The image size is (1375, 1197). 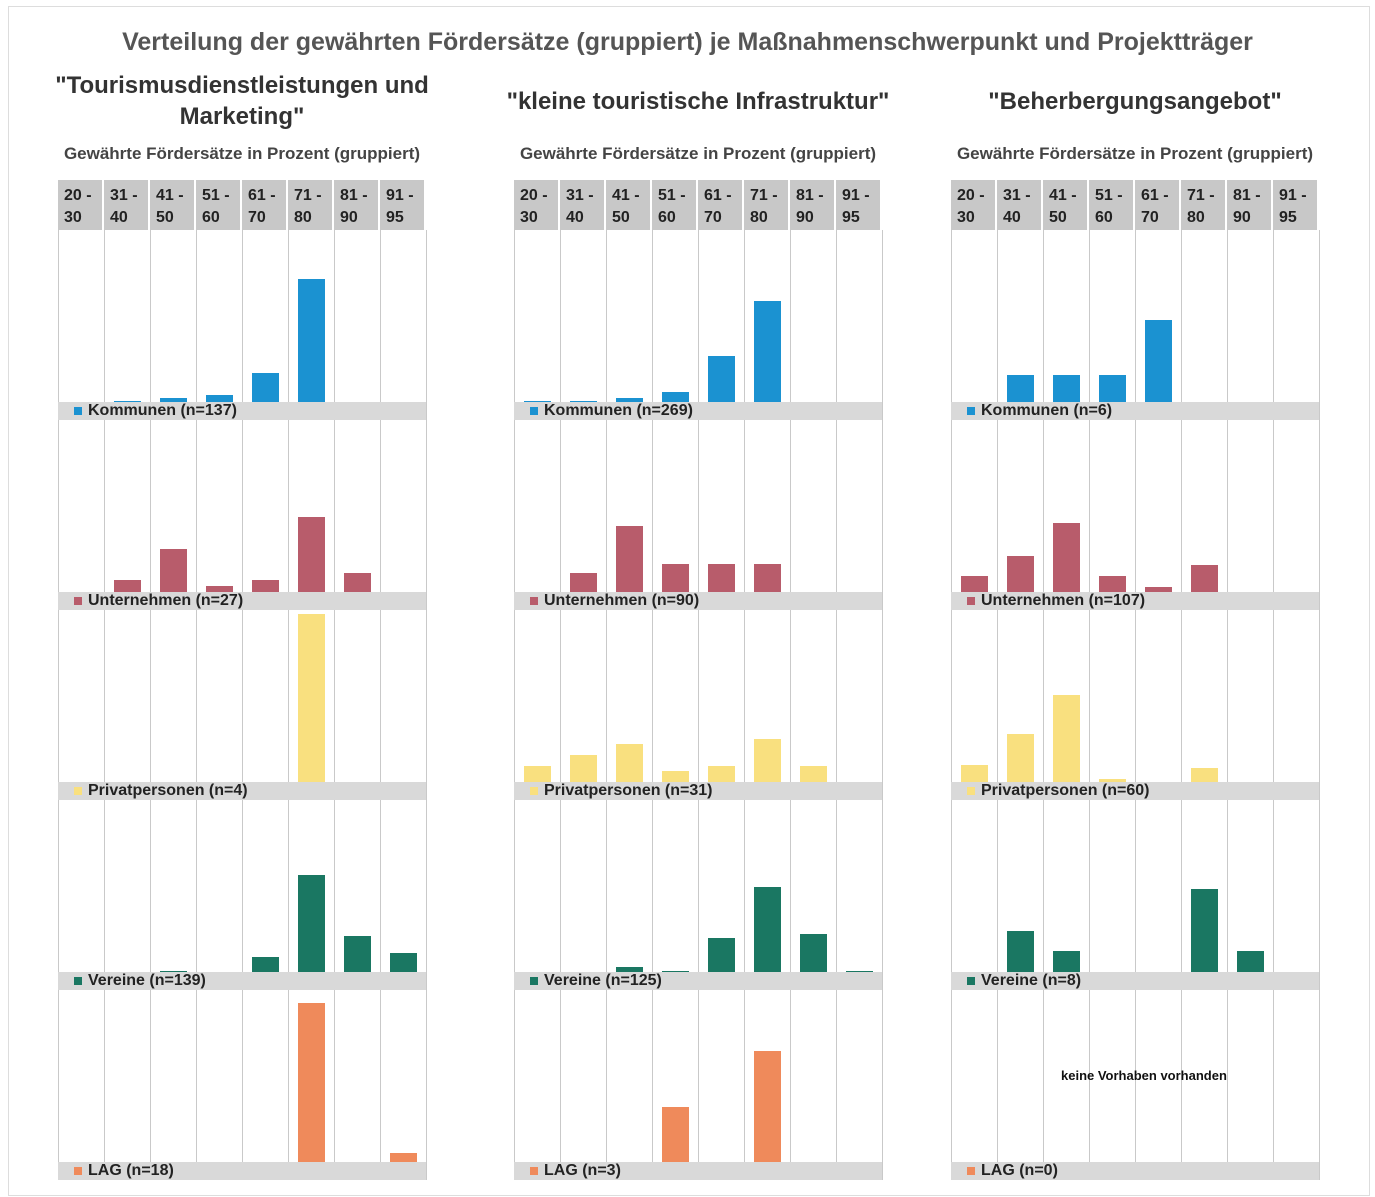 I want to click on legend-label: Vereine (n=8), so click(x=1031, y=980).